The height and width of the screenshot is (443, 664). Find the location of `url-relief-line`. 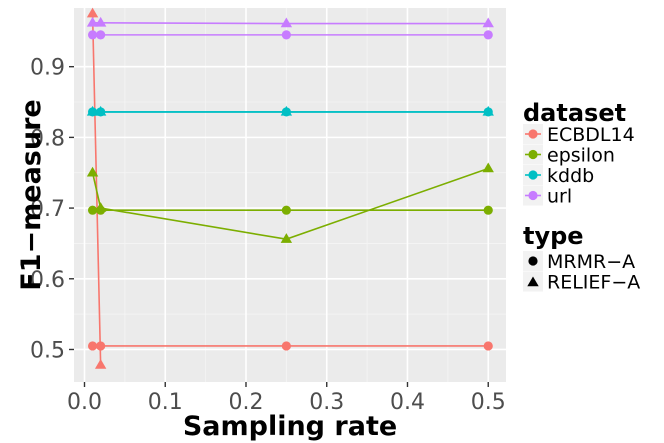

url-relief-line is located at coordinates (290, 23).